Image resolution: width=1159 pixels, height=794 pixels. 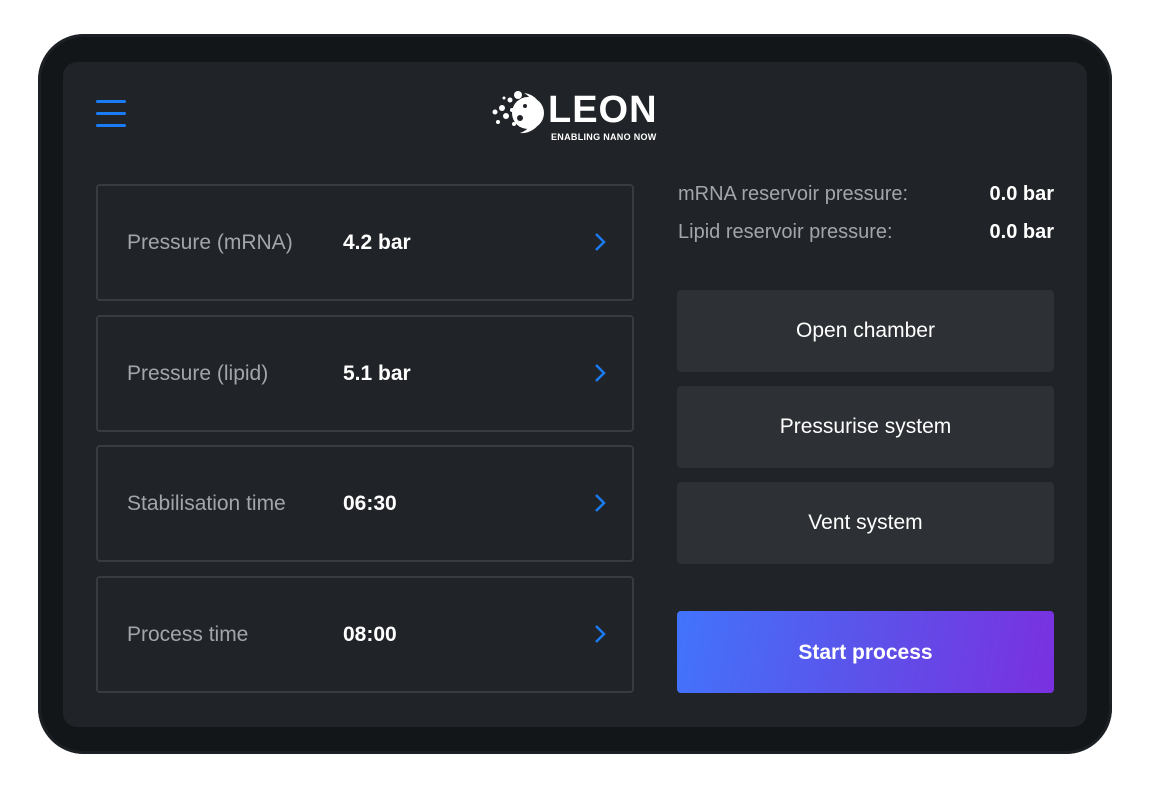 What do you see at coordinates (604, 137) in the screenshot?
I see `logo-tagline: ENABLING NANO NOW` at bounding box center [604, 137].